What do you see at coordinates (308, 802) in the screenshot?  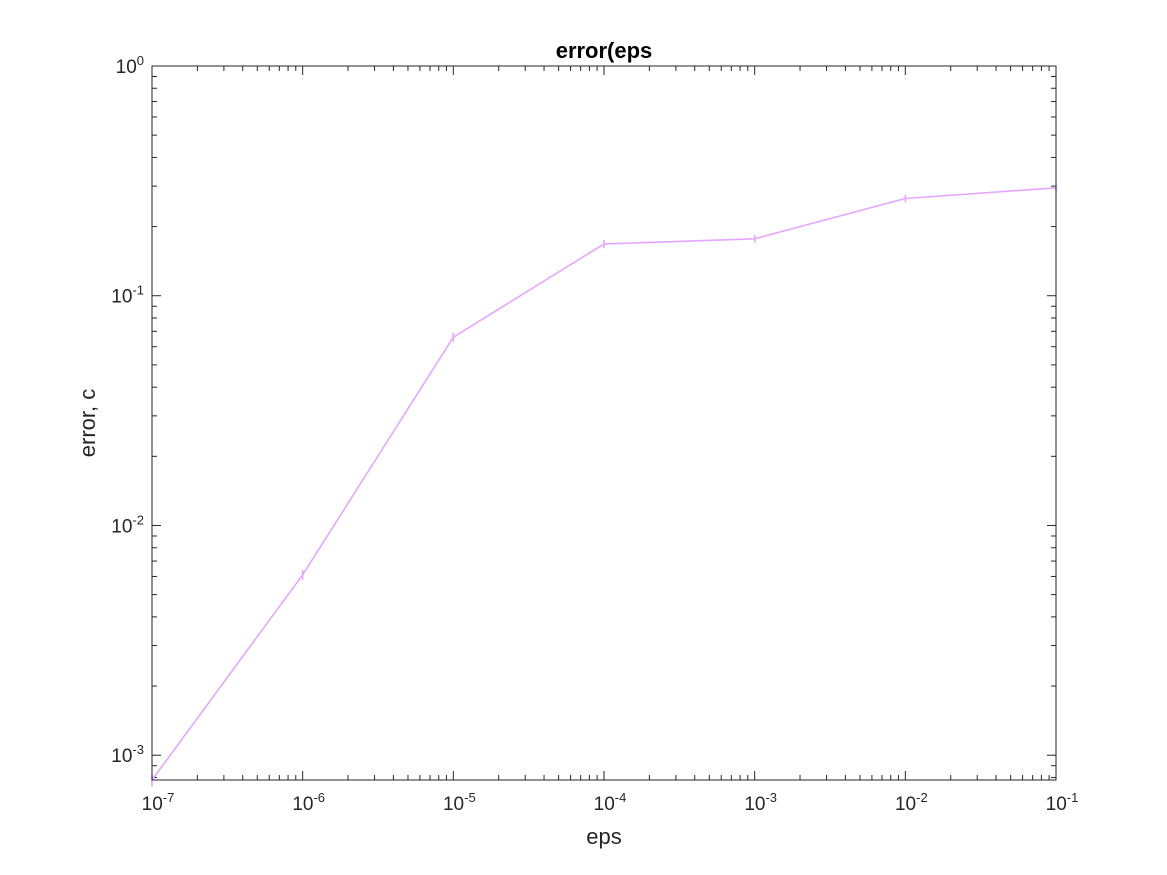 I see `x-tick-label: 10⁻⁶` at bounding box center [308, 802].